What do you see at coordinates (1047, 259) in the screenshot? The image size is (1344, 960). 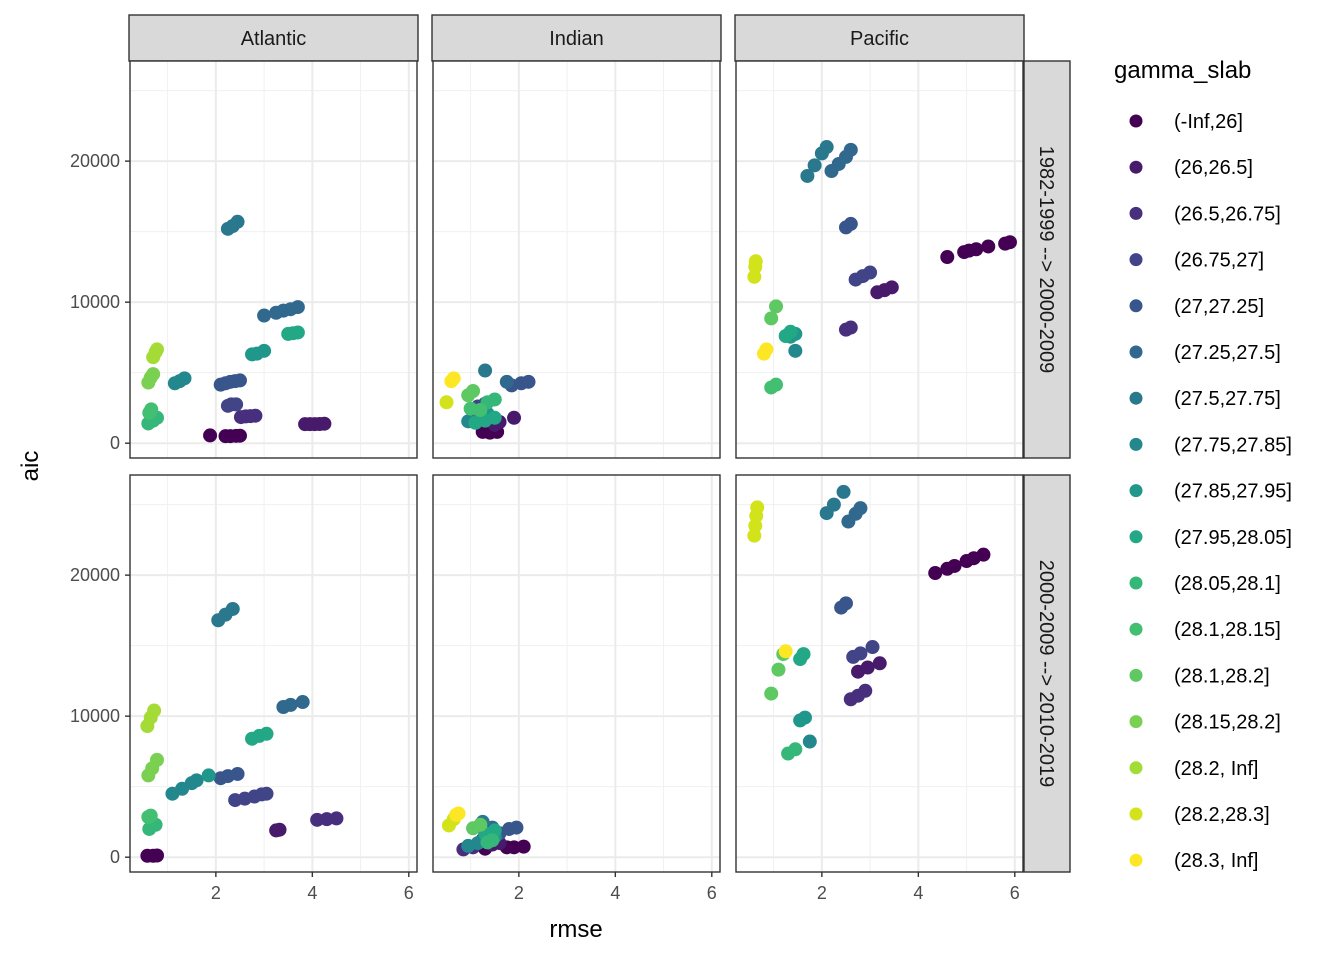 I see `row-strip-1: 1982-1999 --> 2000-2009` at bounding box center [1047, 259].